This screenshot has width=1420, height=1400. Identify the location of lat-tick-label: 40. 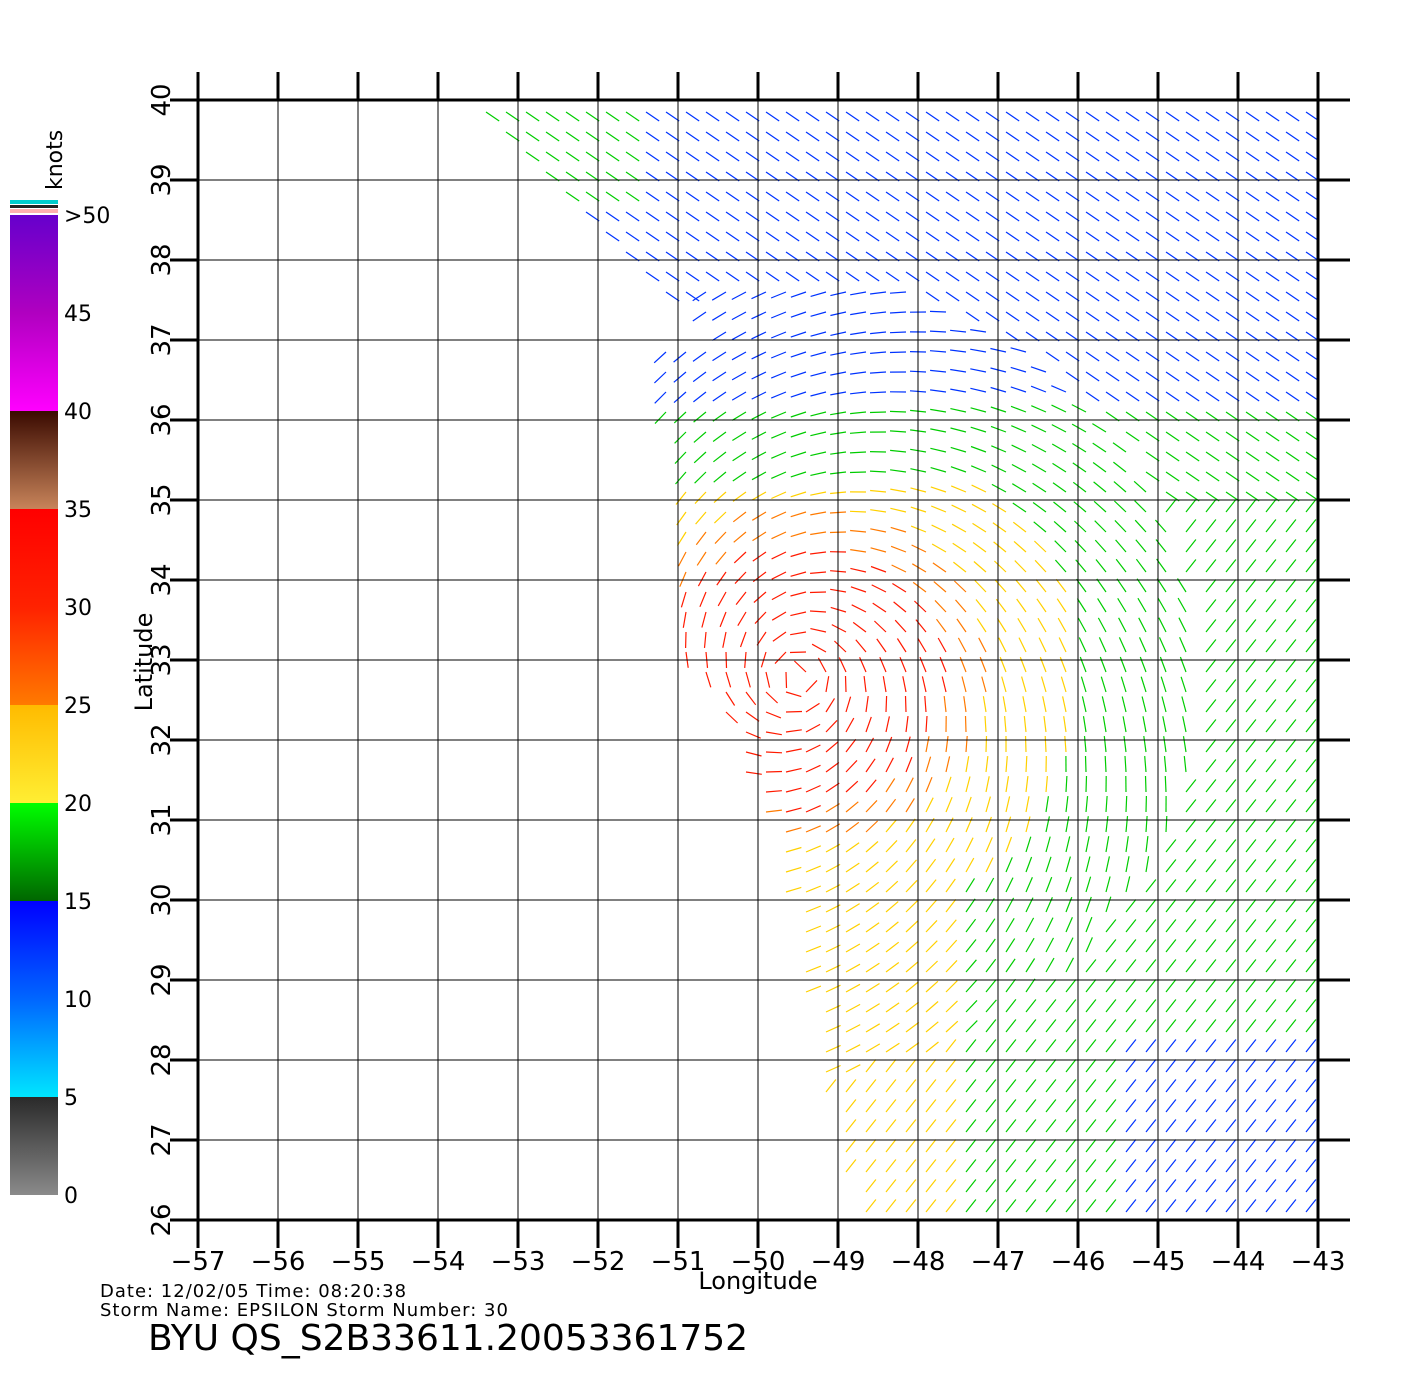
(162, 99).